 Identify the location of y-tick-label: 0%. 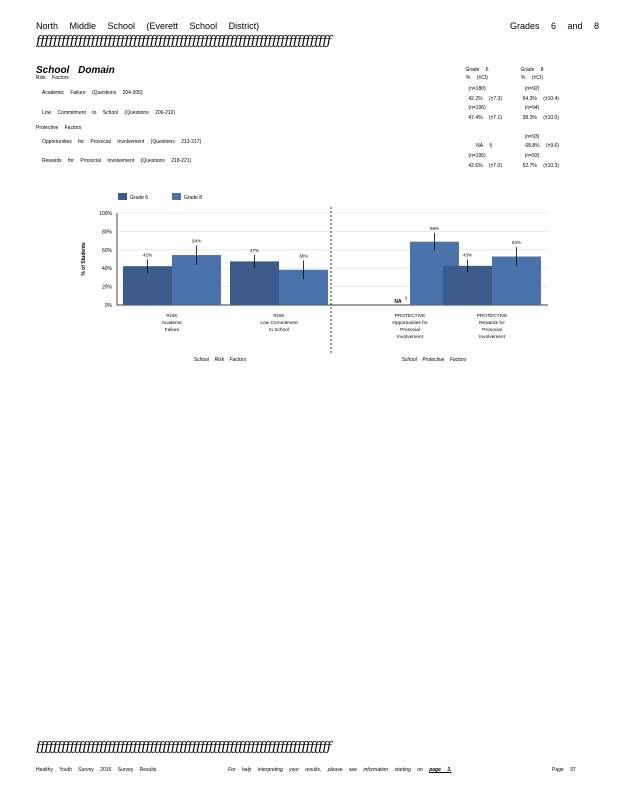
(109, 306).